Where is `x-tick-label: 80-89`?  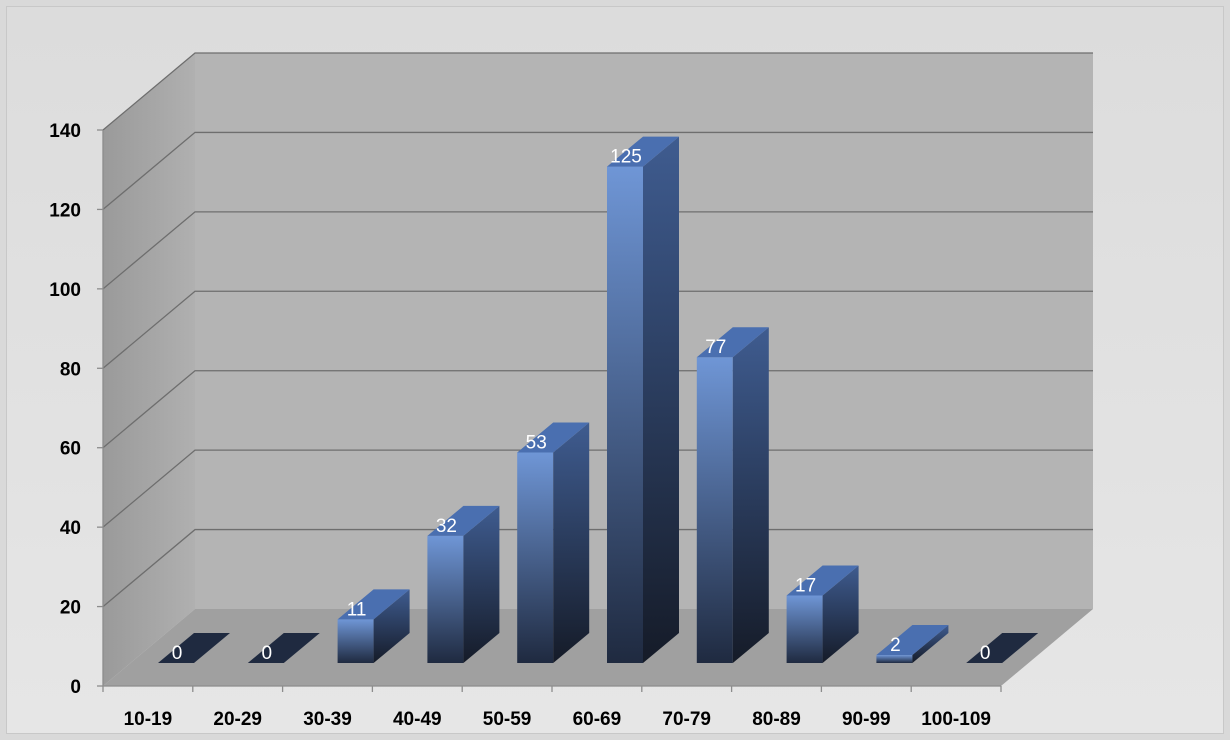 x-tick-label: 80-89 is located at coordinates (776, 719).